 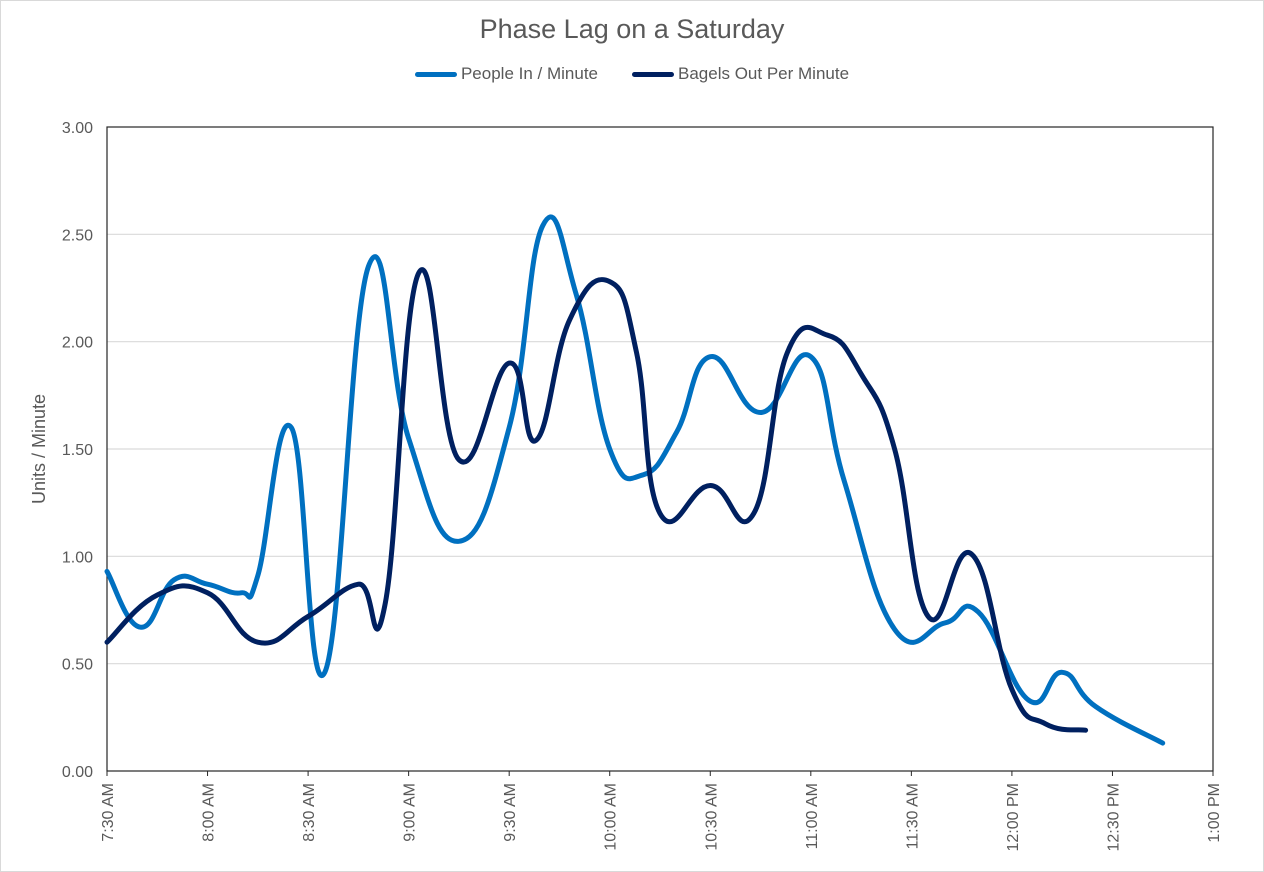 I want to click on x-tick-label: 12:00 PM, so click(x=1013, y=817).